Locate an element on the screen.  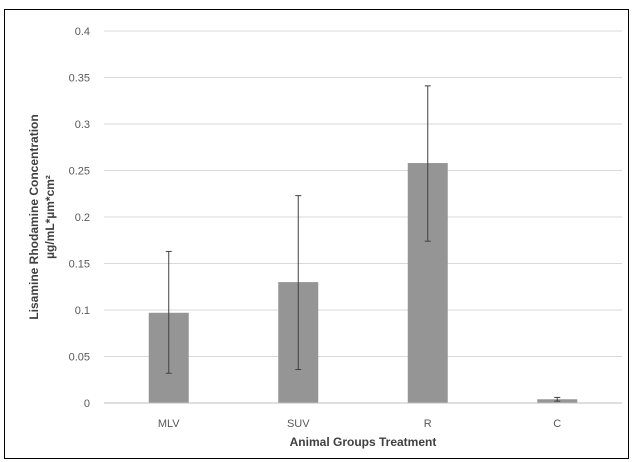
y-axis-title-line-2: µg/mL*µm*cm² is located at coordinates (50, 217).